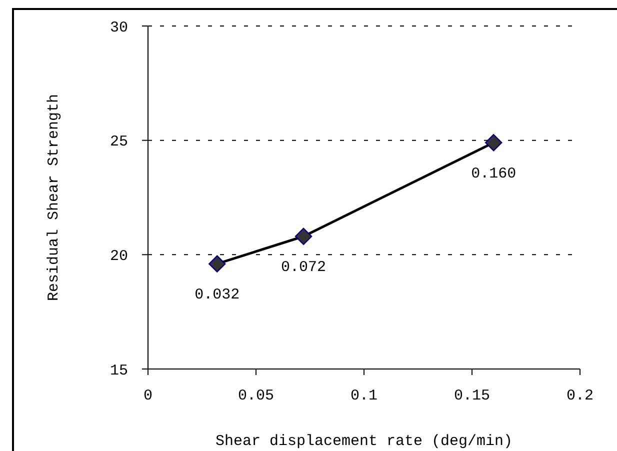  I want to click on x-tick-label: 0.2, so click(580, 396).